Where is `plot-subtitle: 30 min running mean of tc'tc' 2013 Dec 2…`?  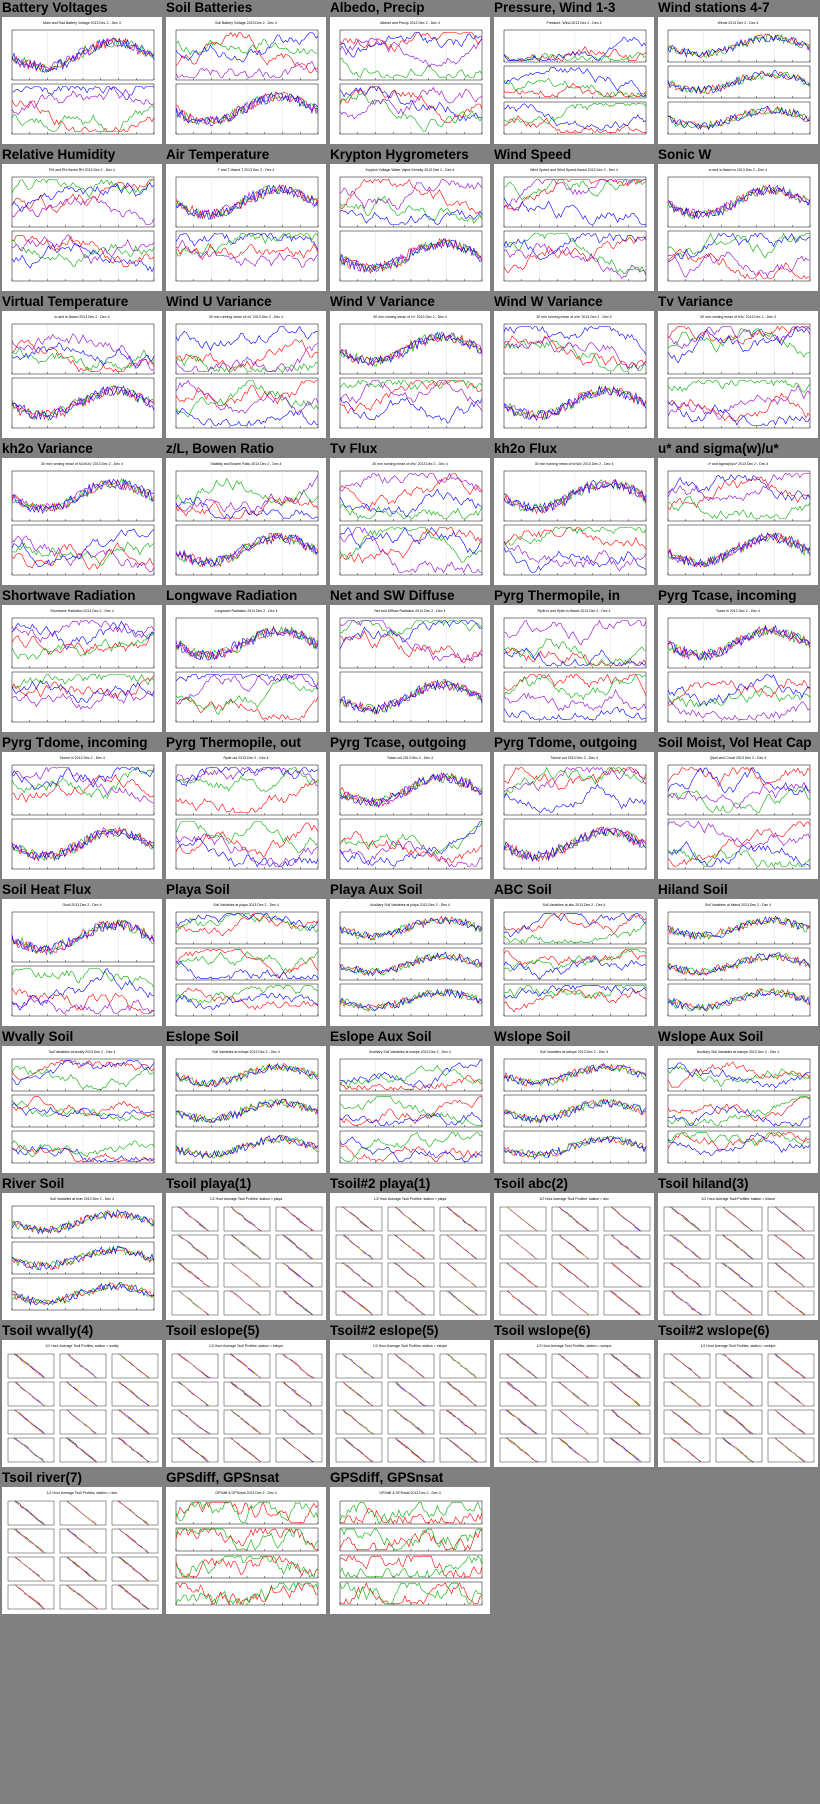 plot-subtitle: 30 min running mean of tc'tc' 2013 Dec 2… is located at coordinates (738, 317).